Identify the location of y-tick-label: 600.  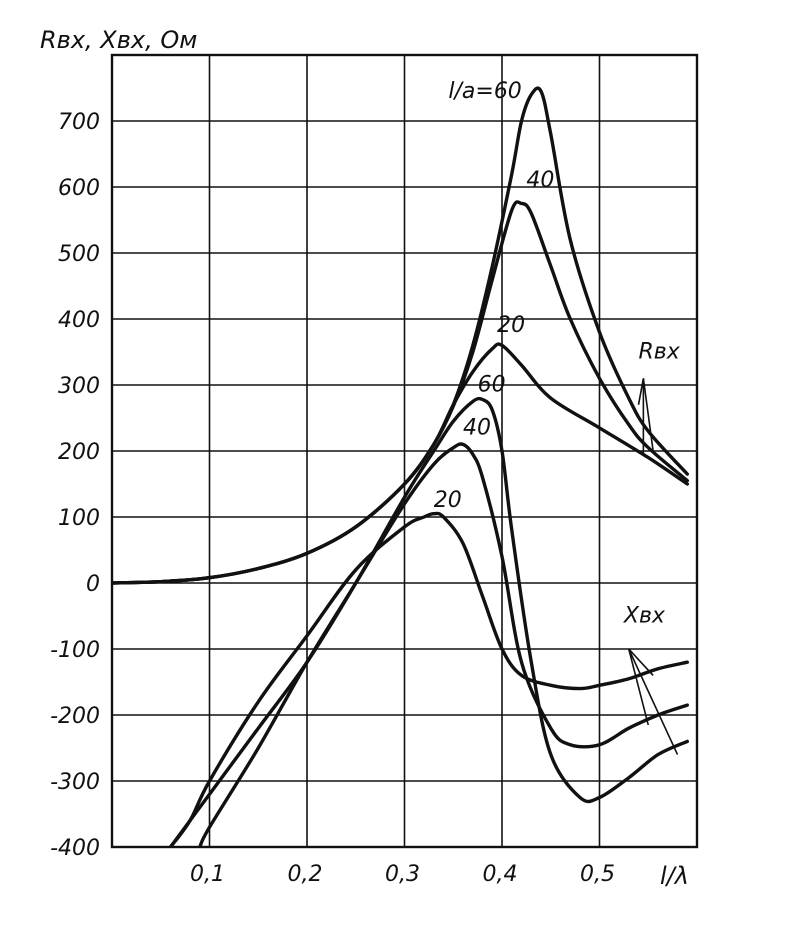
(79, 188).